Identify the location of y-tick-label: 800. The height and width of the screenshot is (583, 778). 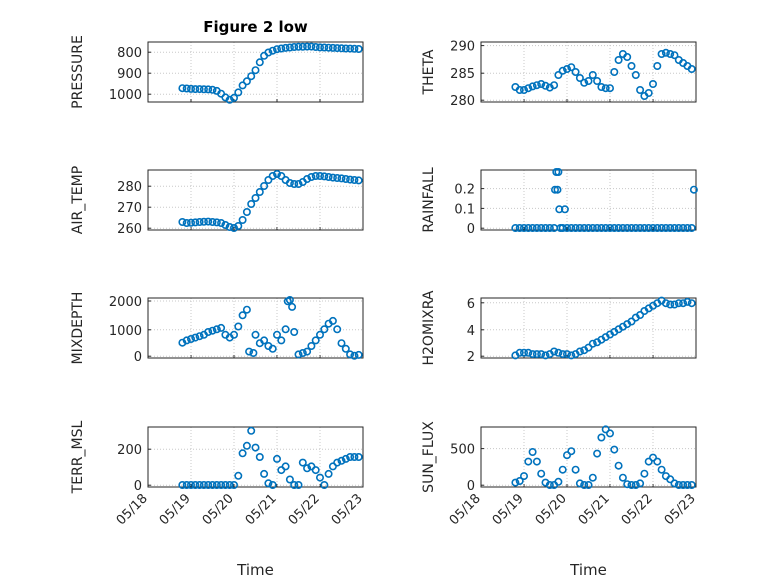
(129, 53).